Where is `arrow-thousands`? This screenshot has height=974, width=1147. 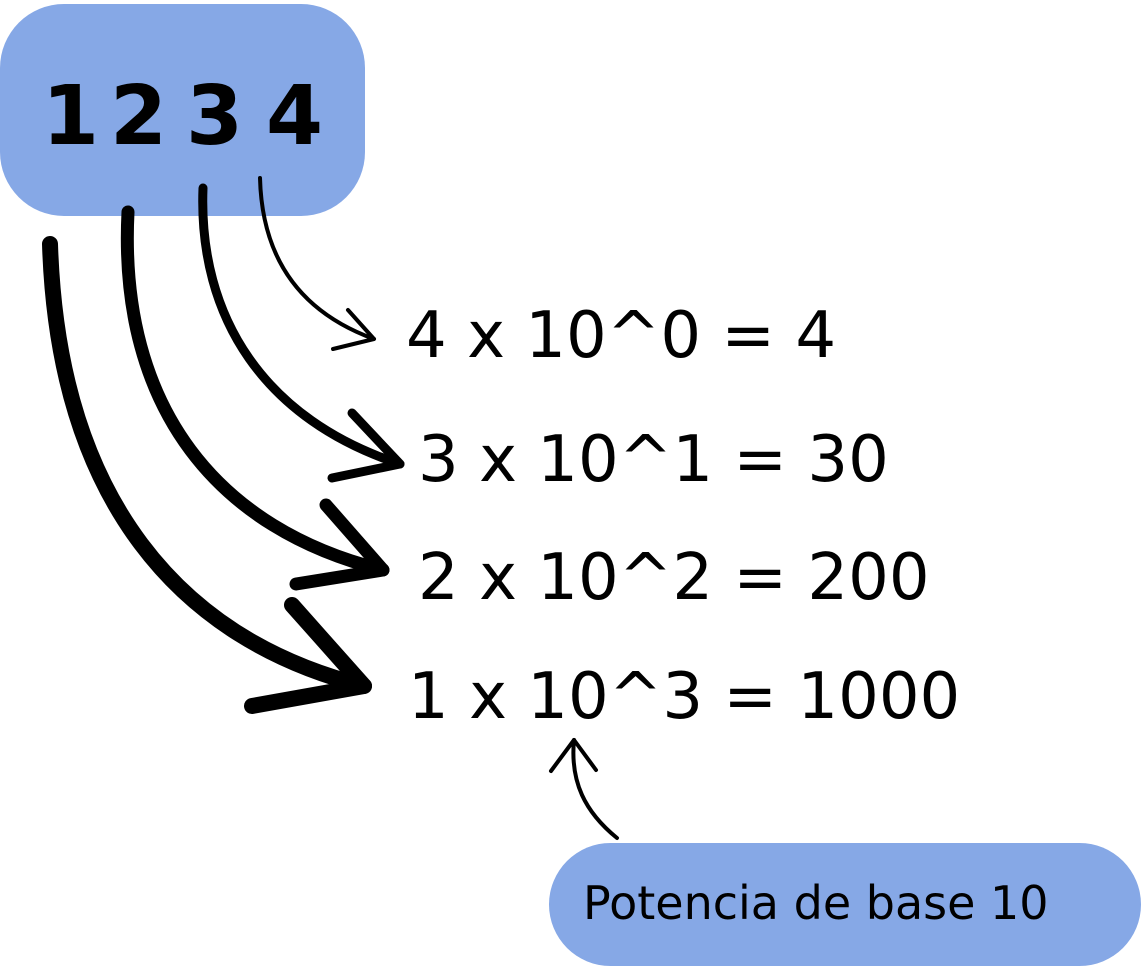 arrow-thousands is located at coordinates (207, 475).